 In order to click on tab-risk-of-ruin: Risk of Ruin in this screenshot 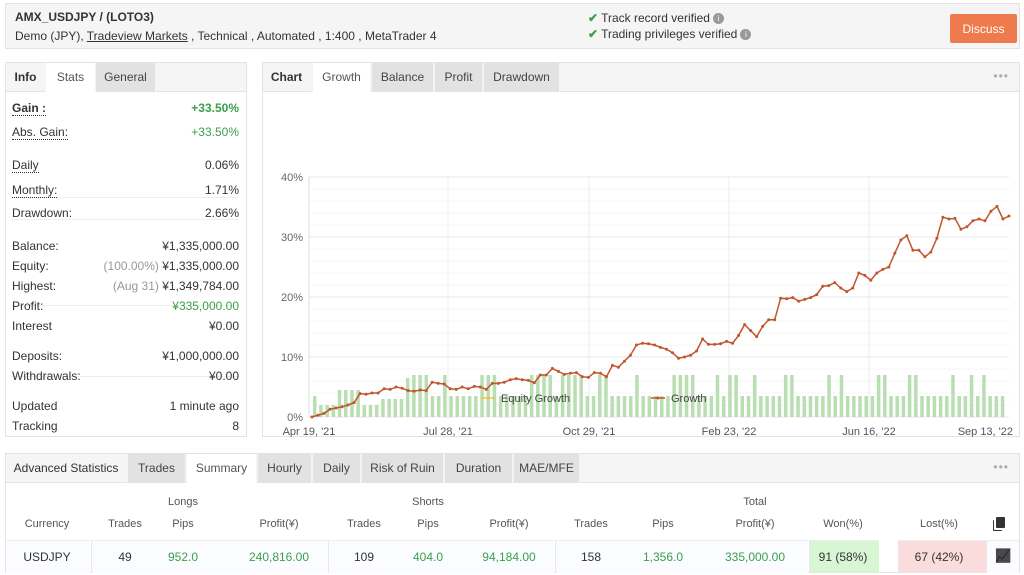, I will do `click(403, 468)`.